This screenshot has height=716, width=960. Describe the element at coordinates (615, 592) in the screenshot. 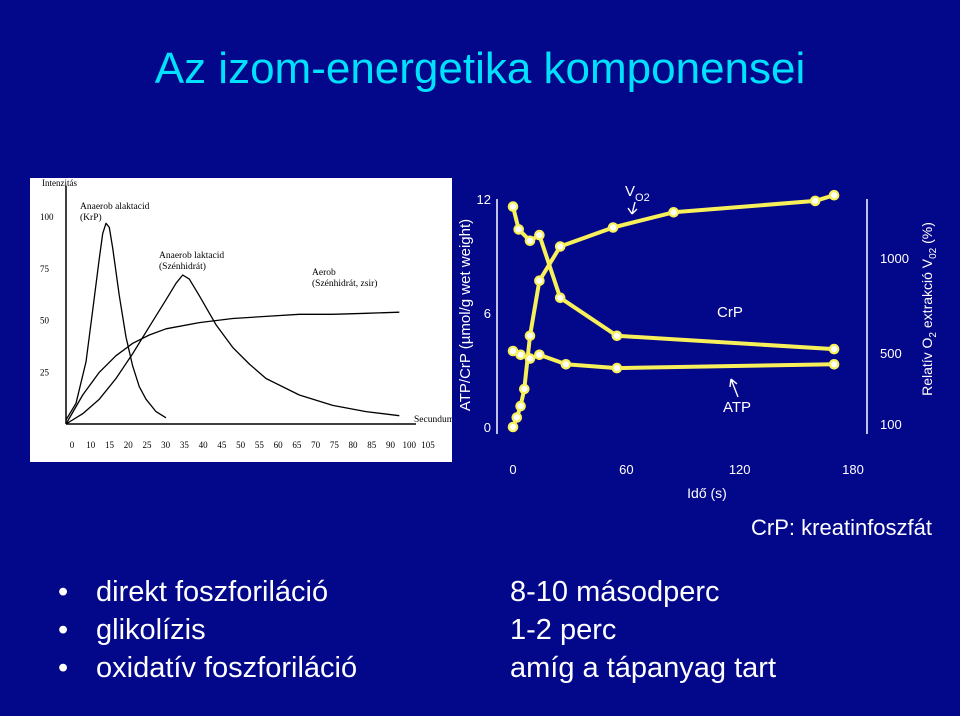

I see `duration-item: 8-10 másodperc` at that location.